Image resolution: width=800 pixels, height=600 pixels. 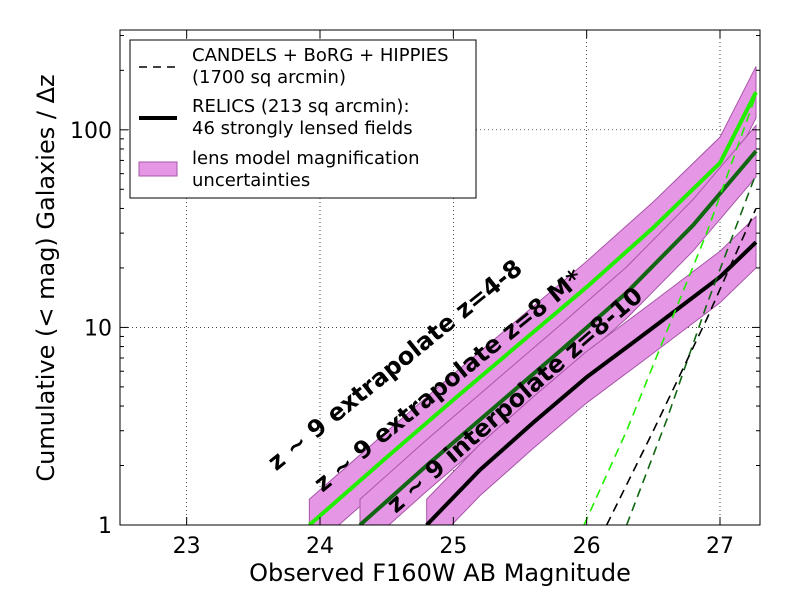 What do you see at coordinates (320, 55) in the screenshot?
I see `legend-candels-line1: CANDELS + BoRG + HIPPIES` at bounding box center [320, 55].